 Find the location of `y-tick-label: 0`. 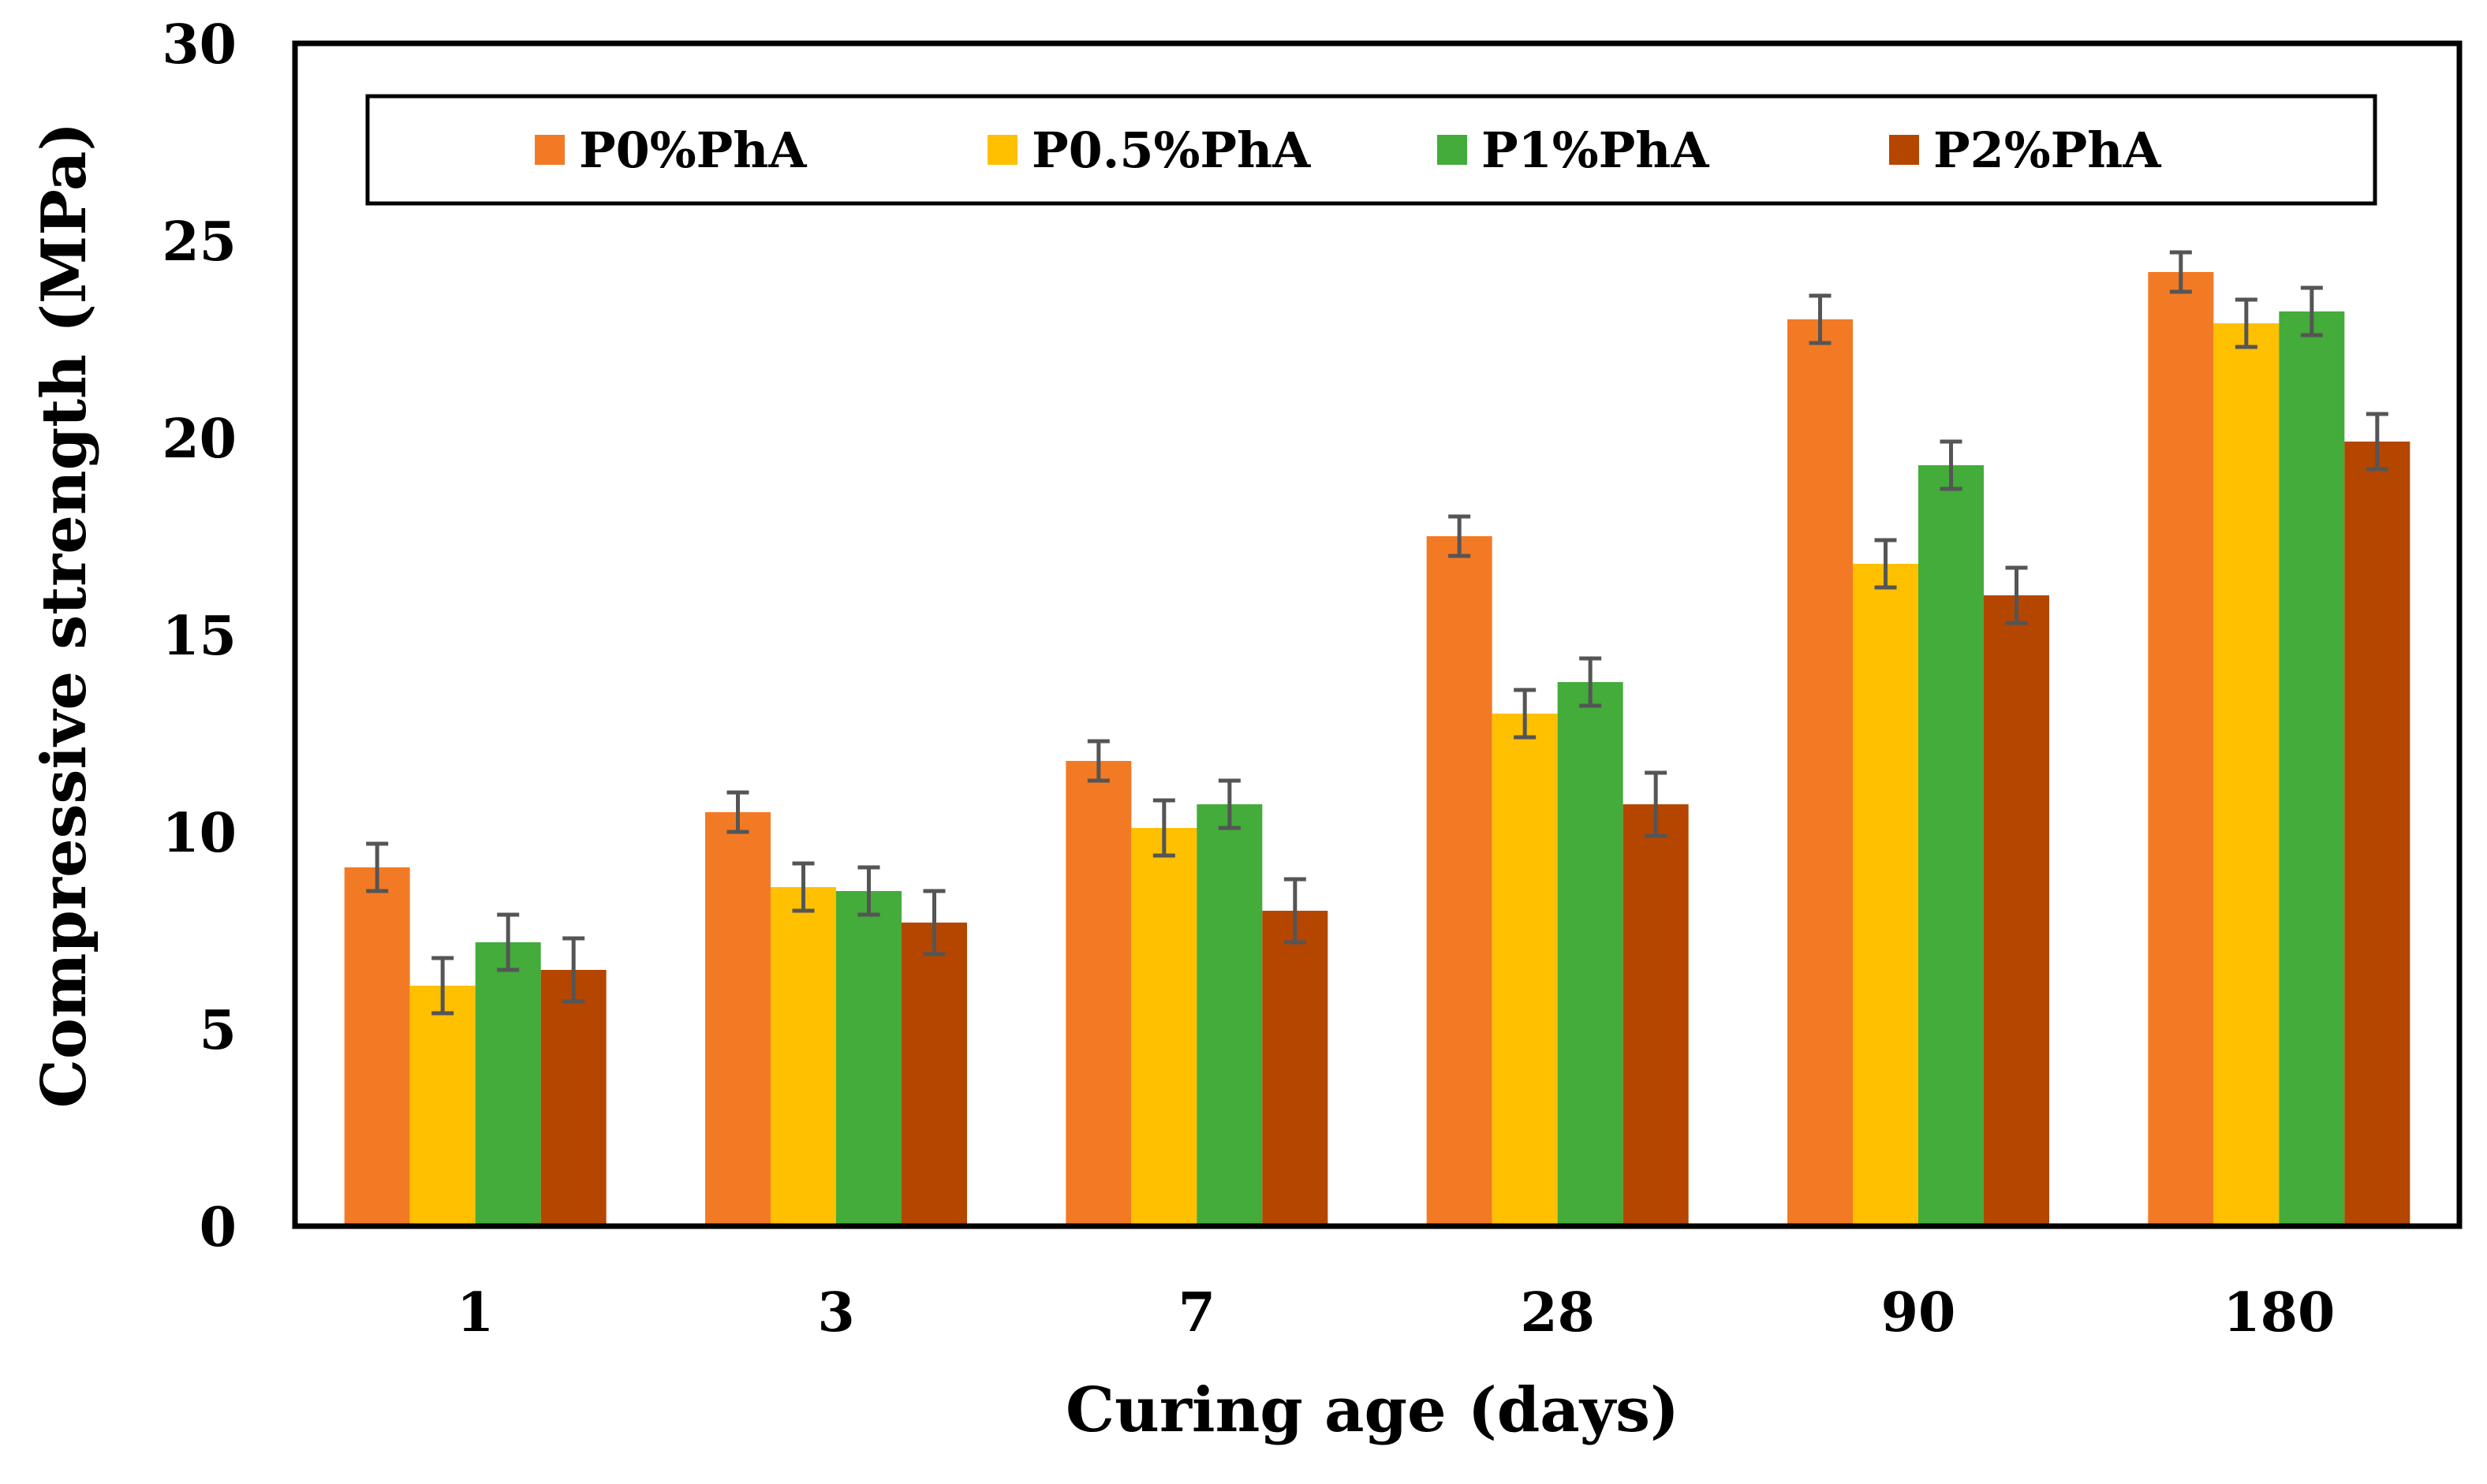

y-tick-label: 0 is located at coordinates (218, 1227).